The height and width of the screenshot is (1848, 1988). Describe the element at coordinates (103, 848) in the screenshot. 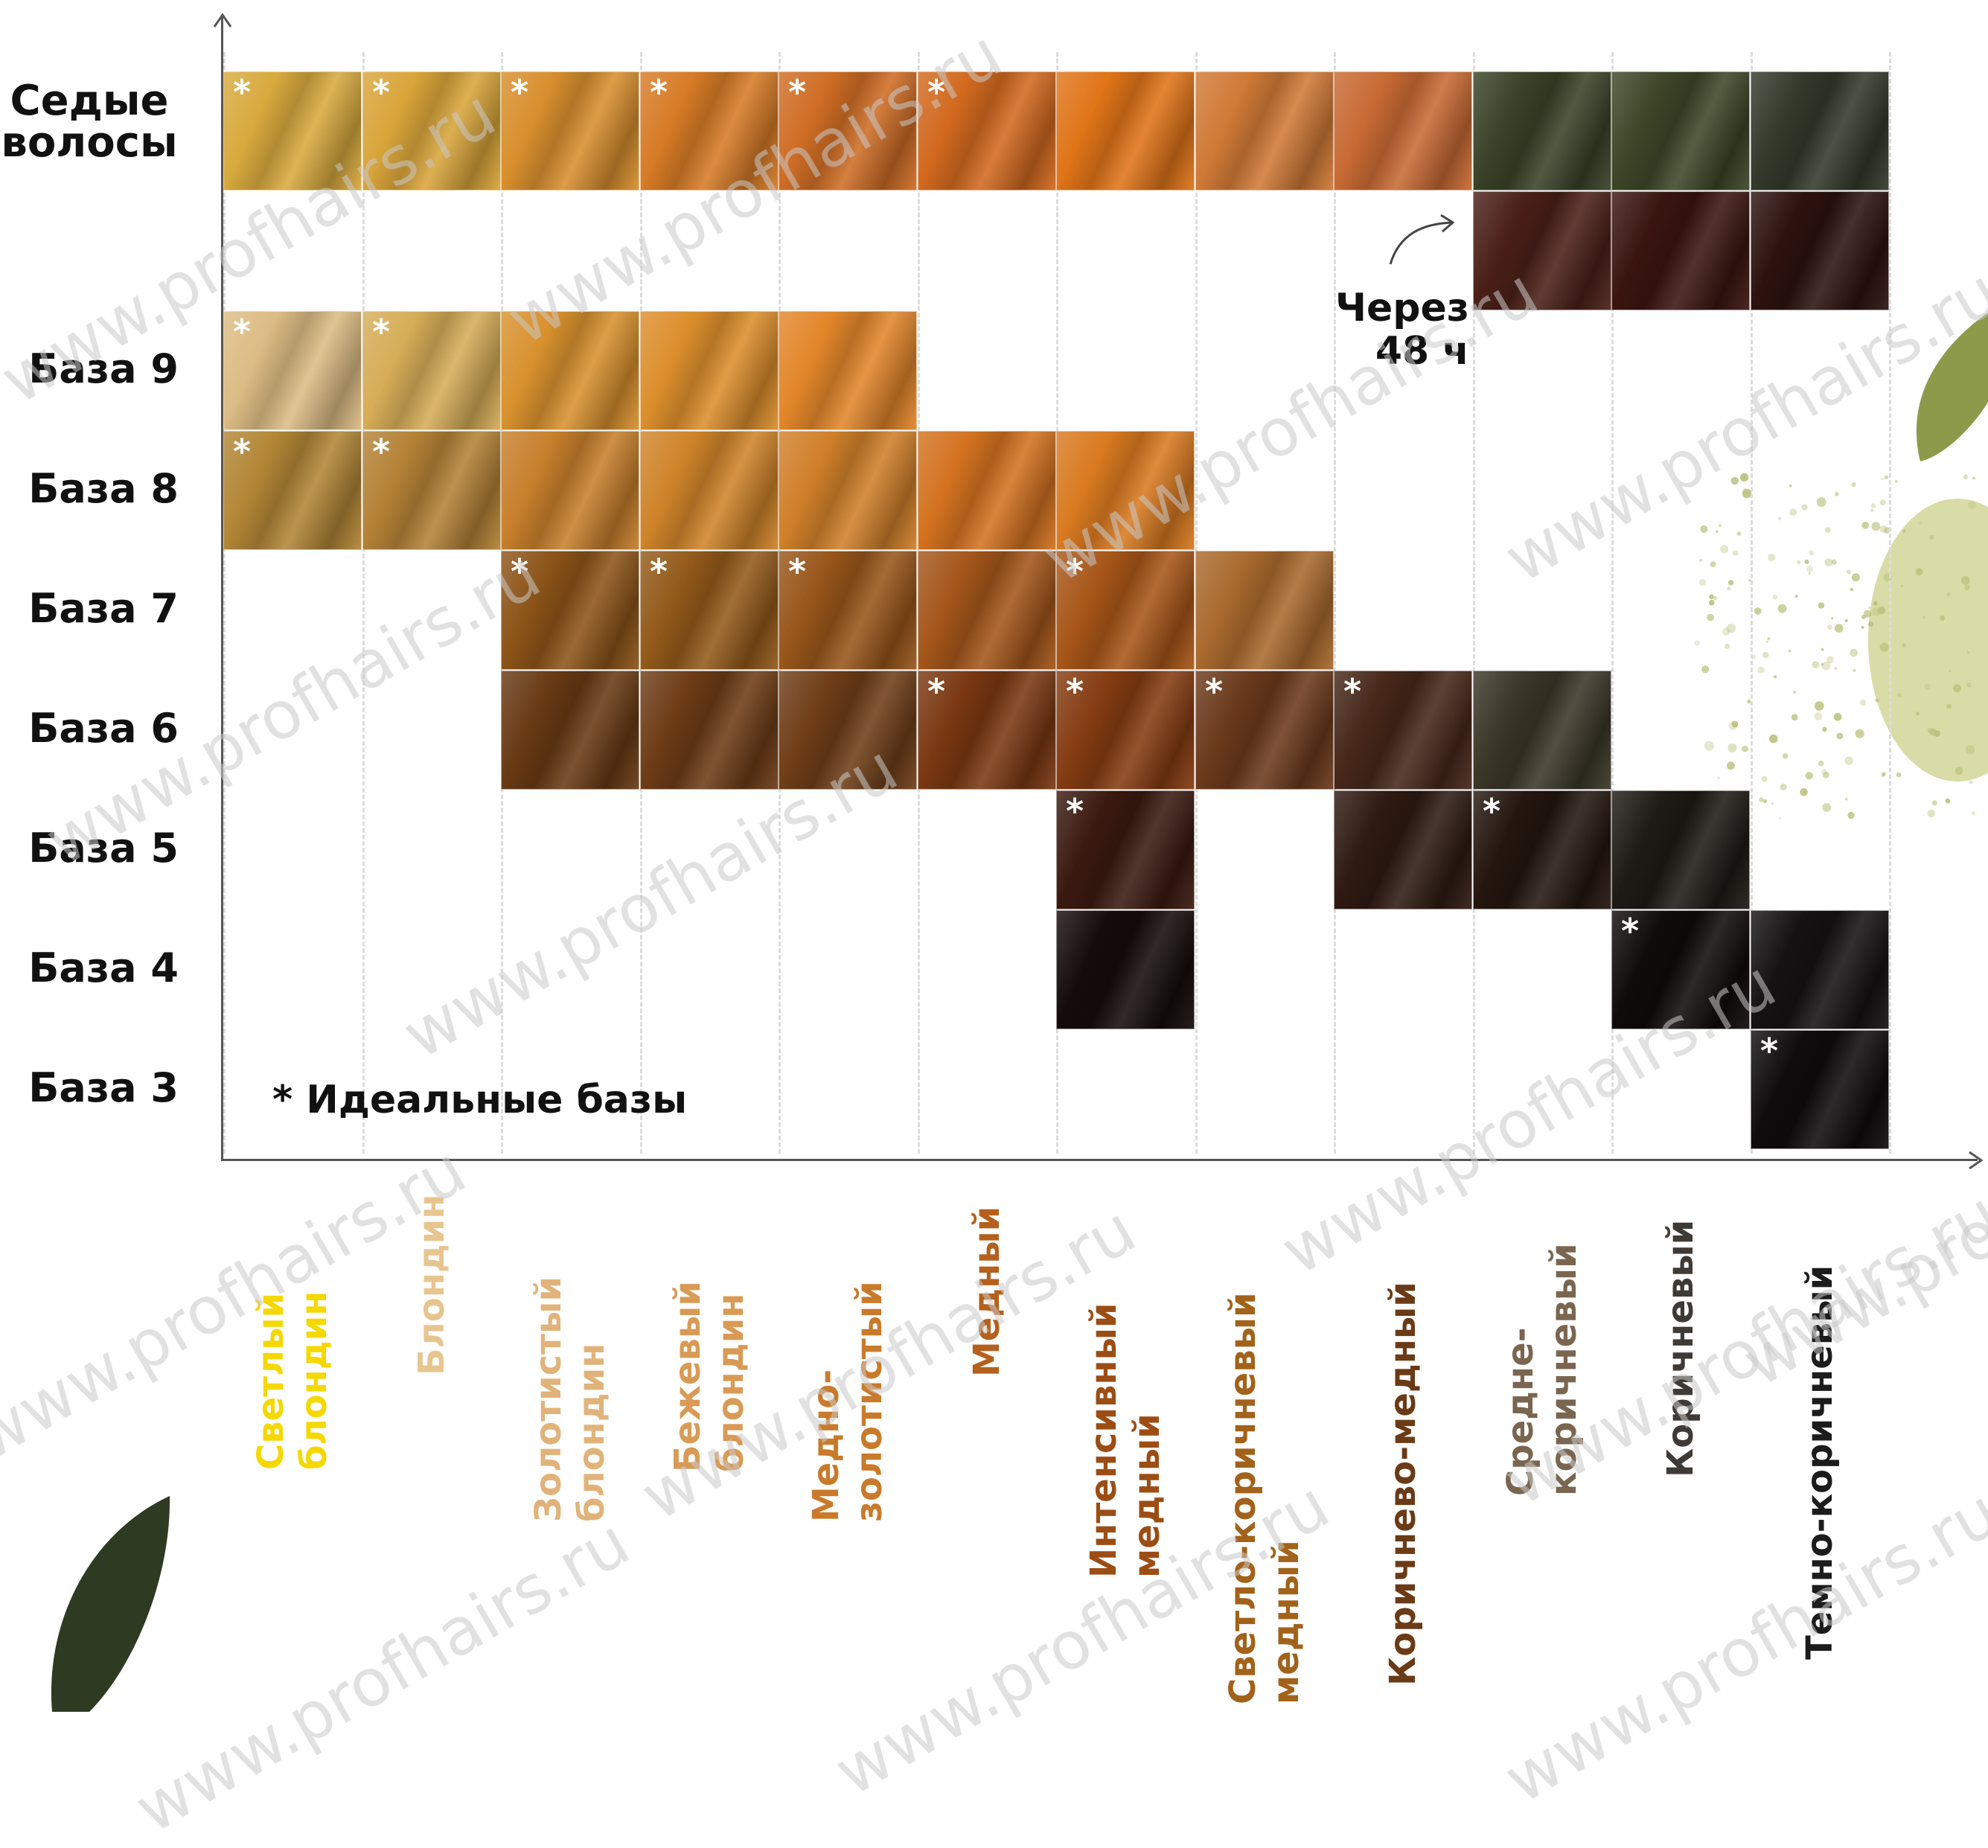

I see `row-label: База 5` at that location.